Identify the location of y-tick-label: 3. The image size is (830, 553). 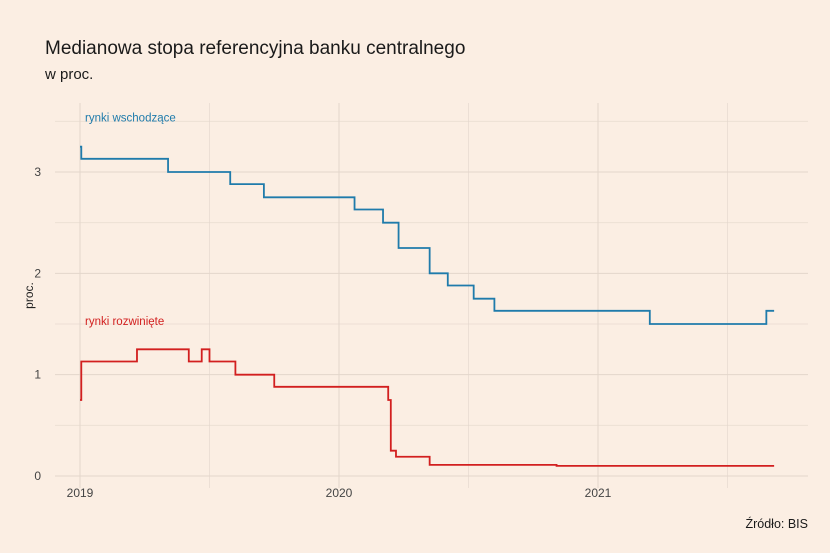
(37, 172).